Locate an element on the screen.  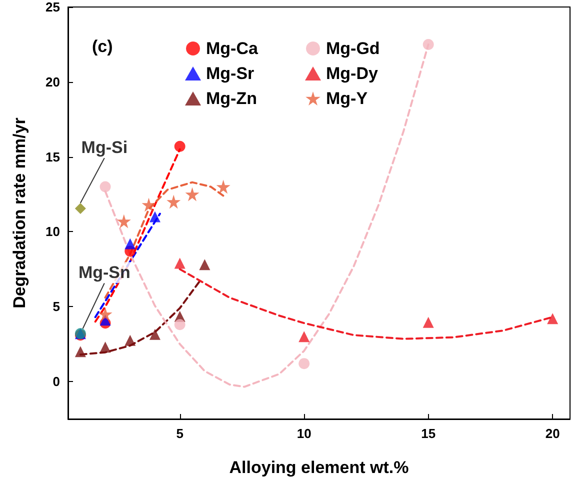
x-tick-label: 20 is located at coordinates (552, 433).